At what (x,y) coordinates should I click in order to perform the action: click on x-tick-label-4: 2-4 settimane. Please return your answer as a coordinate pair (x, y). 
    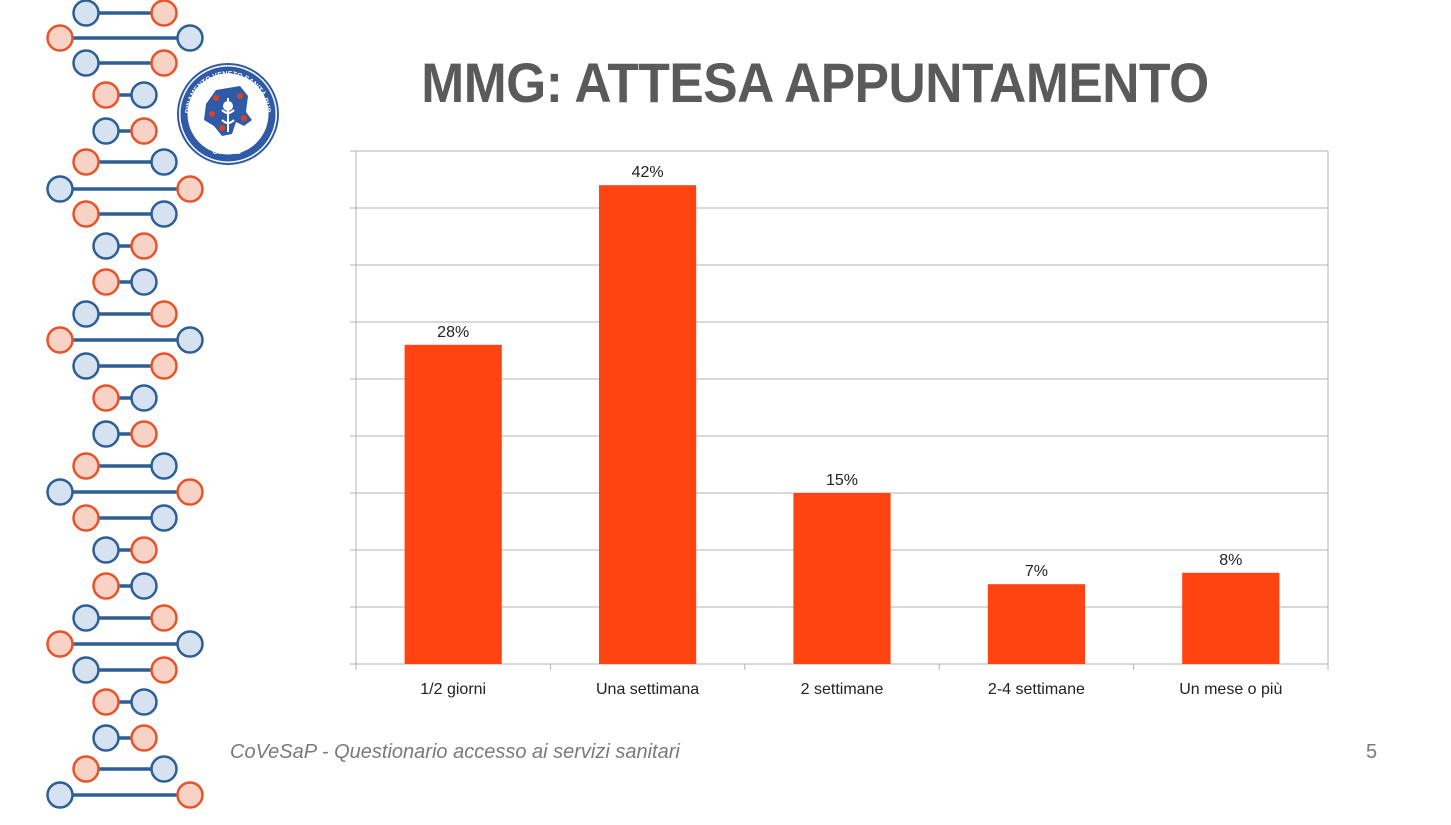
    Looking at the image, I should click on (1036, 689).